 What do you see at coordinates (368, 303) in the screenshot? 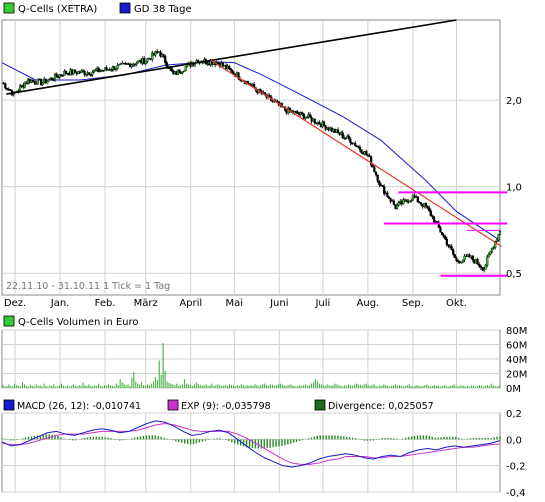
I see `x-tick-label: Aug.` at bounding box center [368, 303].